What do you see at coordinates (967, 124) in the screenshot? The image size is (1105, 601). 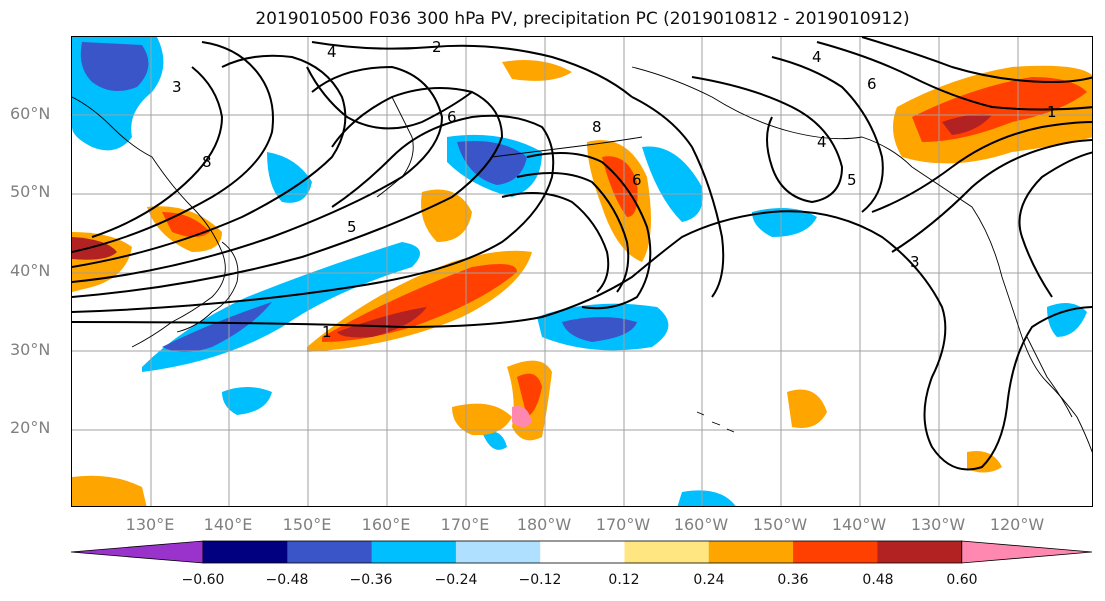 I see `pos-shade-pnw-core` at bounding box center [967, 124].